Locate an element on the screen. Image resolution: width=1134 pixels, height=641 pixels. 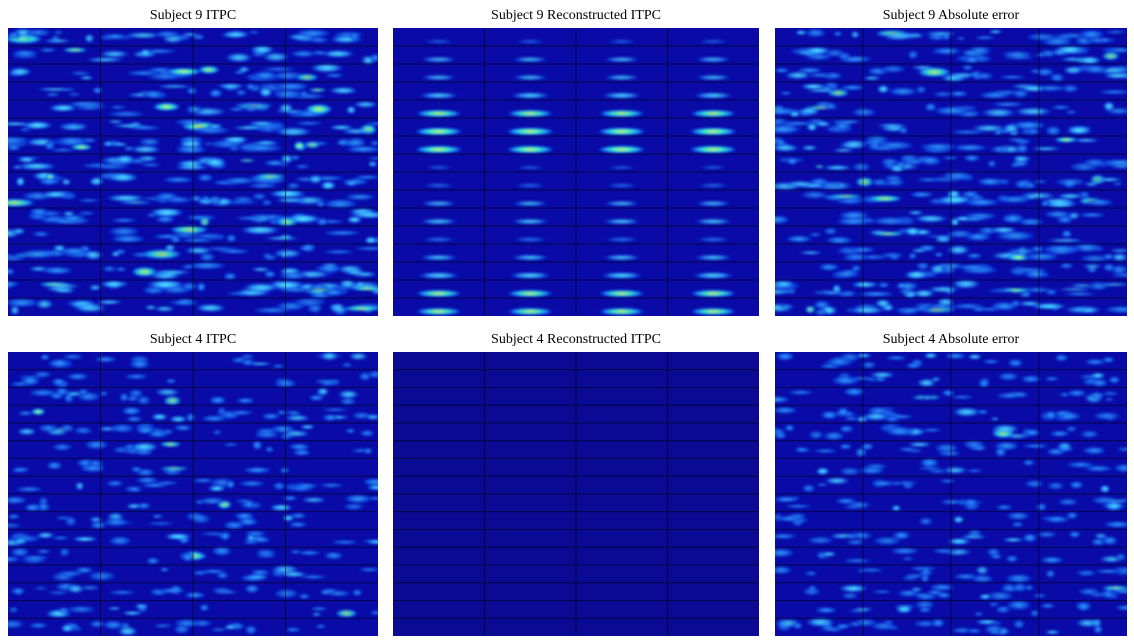
heatmap is located at coordinates (576, 494).